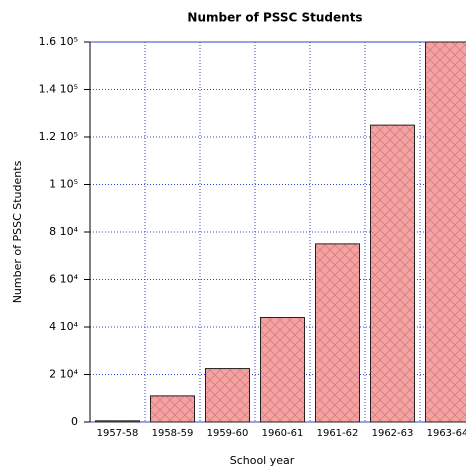  What do you see at coordinates (58, 89) in the screenshot?
I see `y-tick-label: 1.4 10⁵` at bounding box center [58, 89].